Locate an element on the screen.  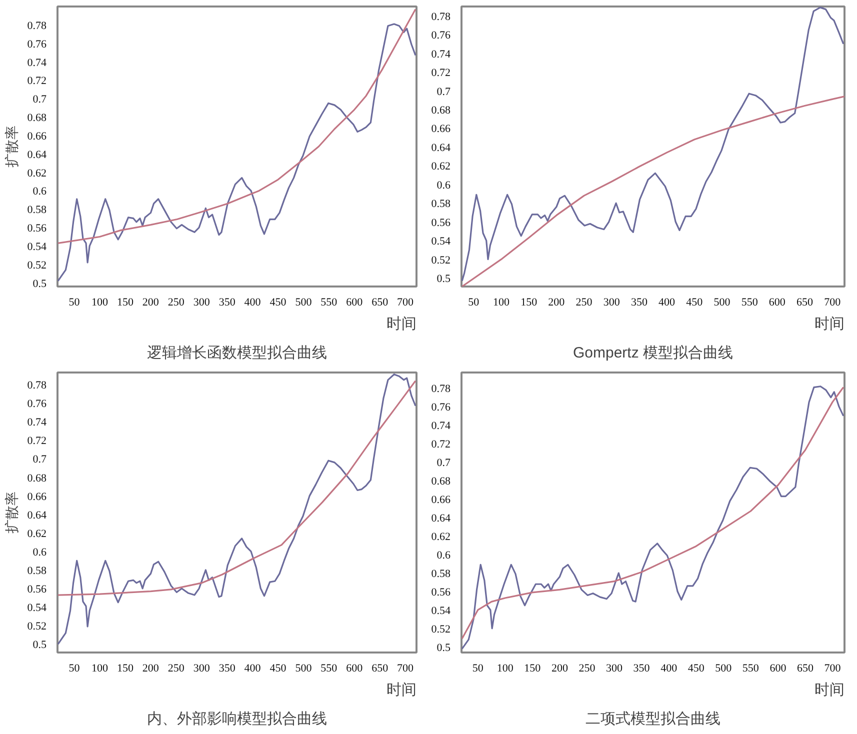
y-axis-title: 扩散率 is located at coordinates (11, 147).